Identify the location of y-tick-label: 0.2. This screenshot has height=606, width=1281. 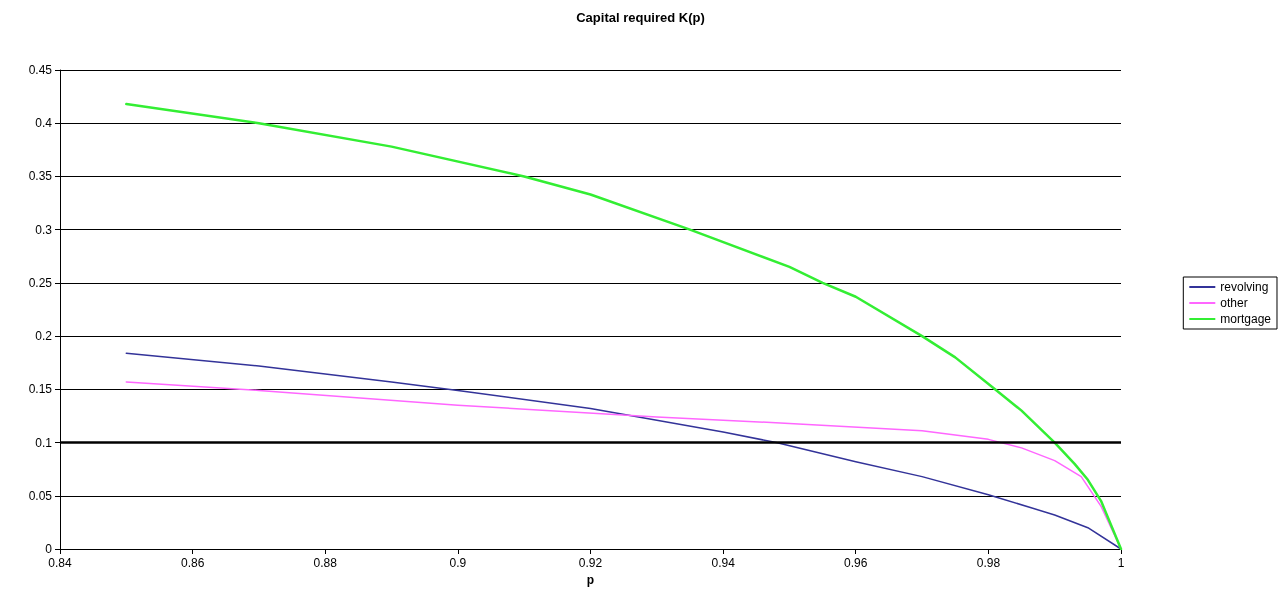
(44, 336).